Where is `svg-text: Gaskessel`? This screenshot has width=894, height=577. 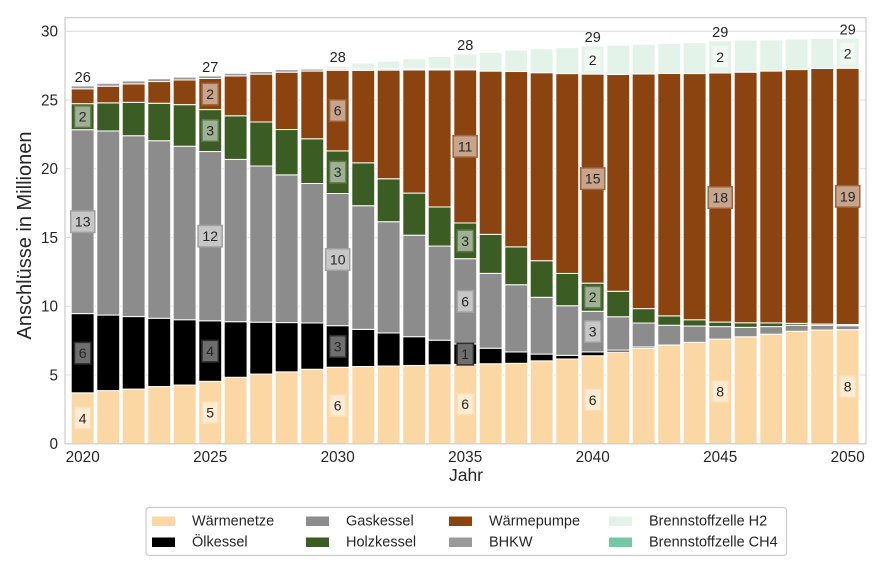 svg-text: Gaskessel is located at coordinates (380, 522).